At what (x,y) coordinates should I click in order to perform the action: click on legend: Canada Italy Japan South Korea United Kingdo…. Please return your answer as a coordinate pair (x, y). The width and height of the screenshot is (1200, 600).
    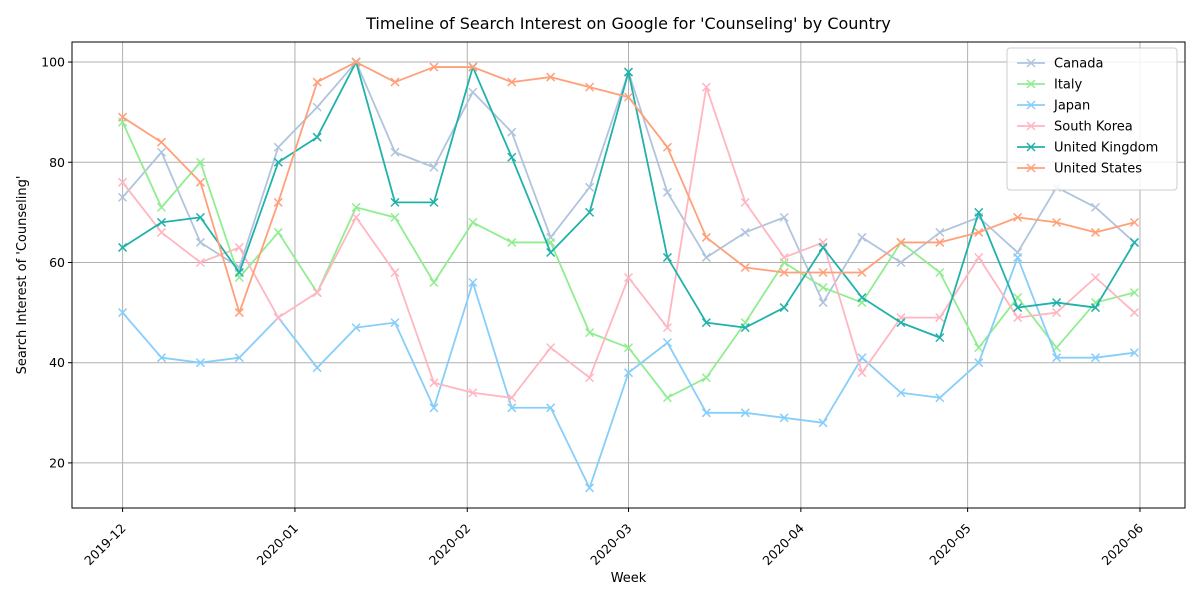
    Looking at the image, I should click on (1092, 119).